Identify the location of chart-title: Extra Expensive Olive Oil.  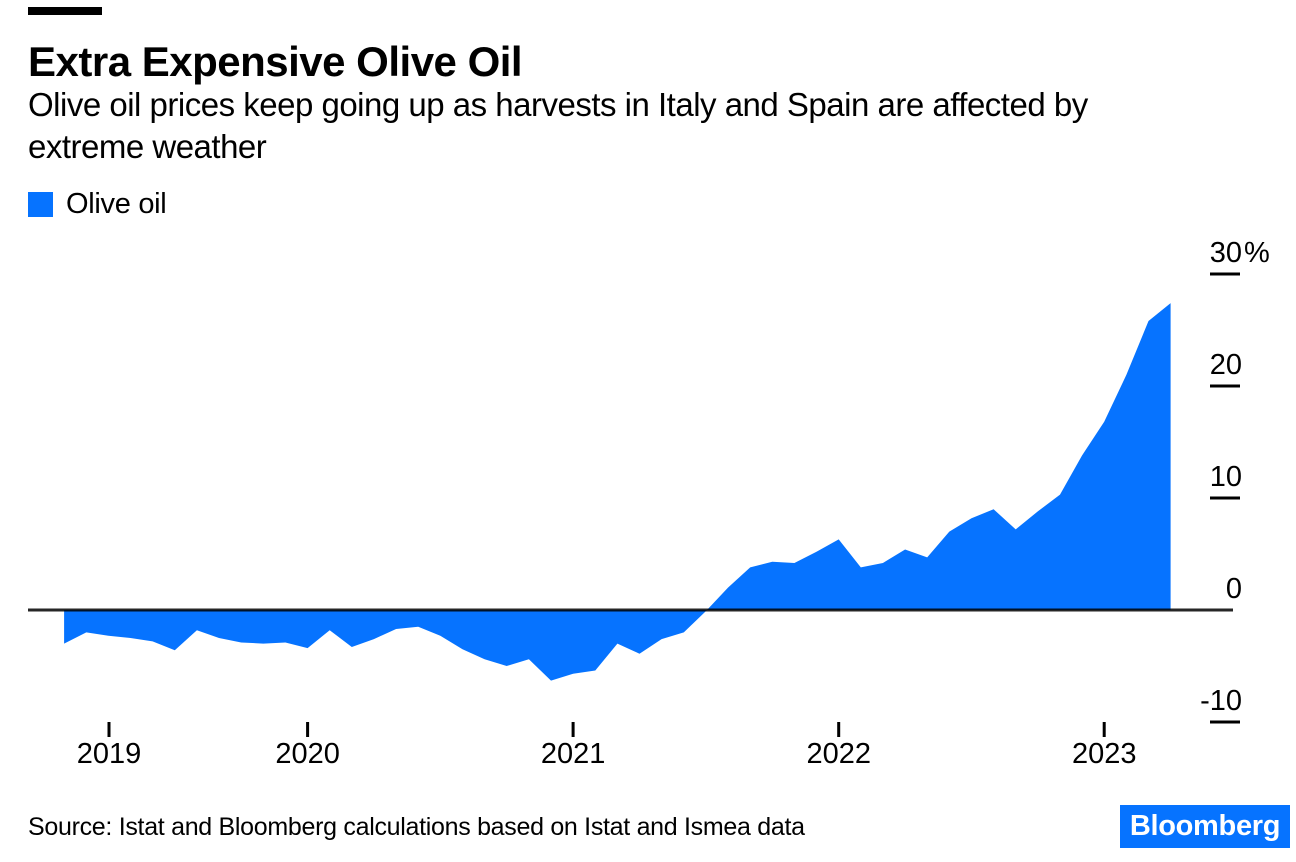
(275, 61).